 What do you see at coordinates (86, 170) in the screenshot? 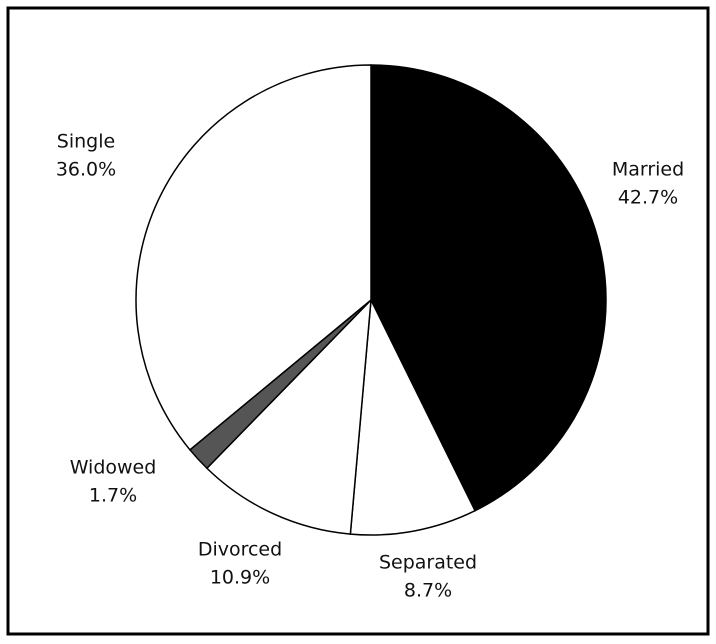
I see `slice-value-label: 36.0%` at bounding box center [86, 170].